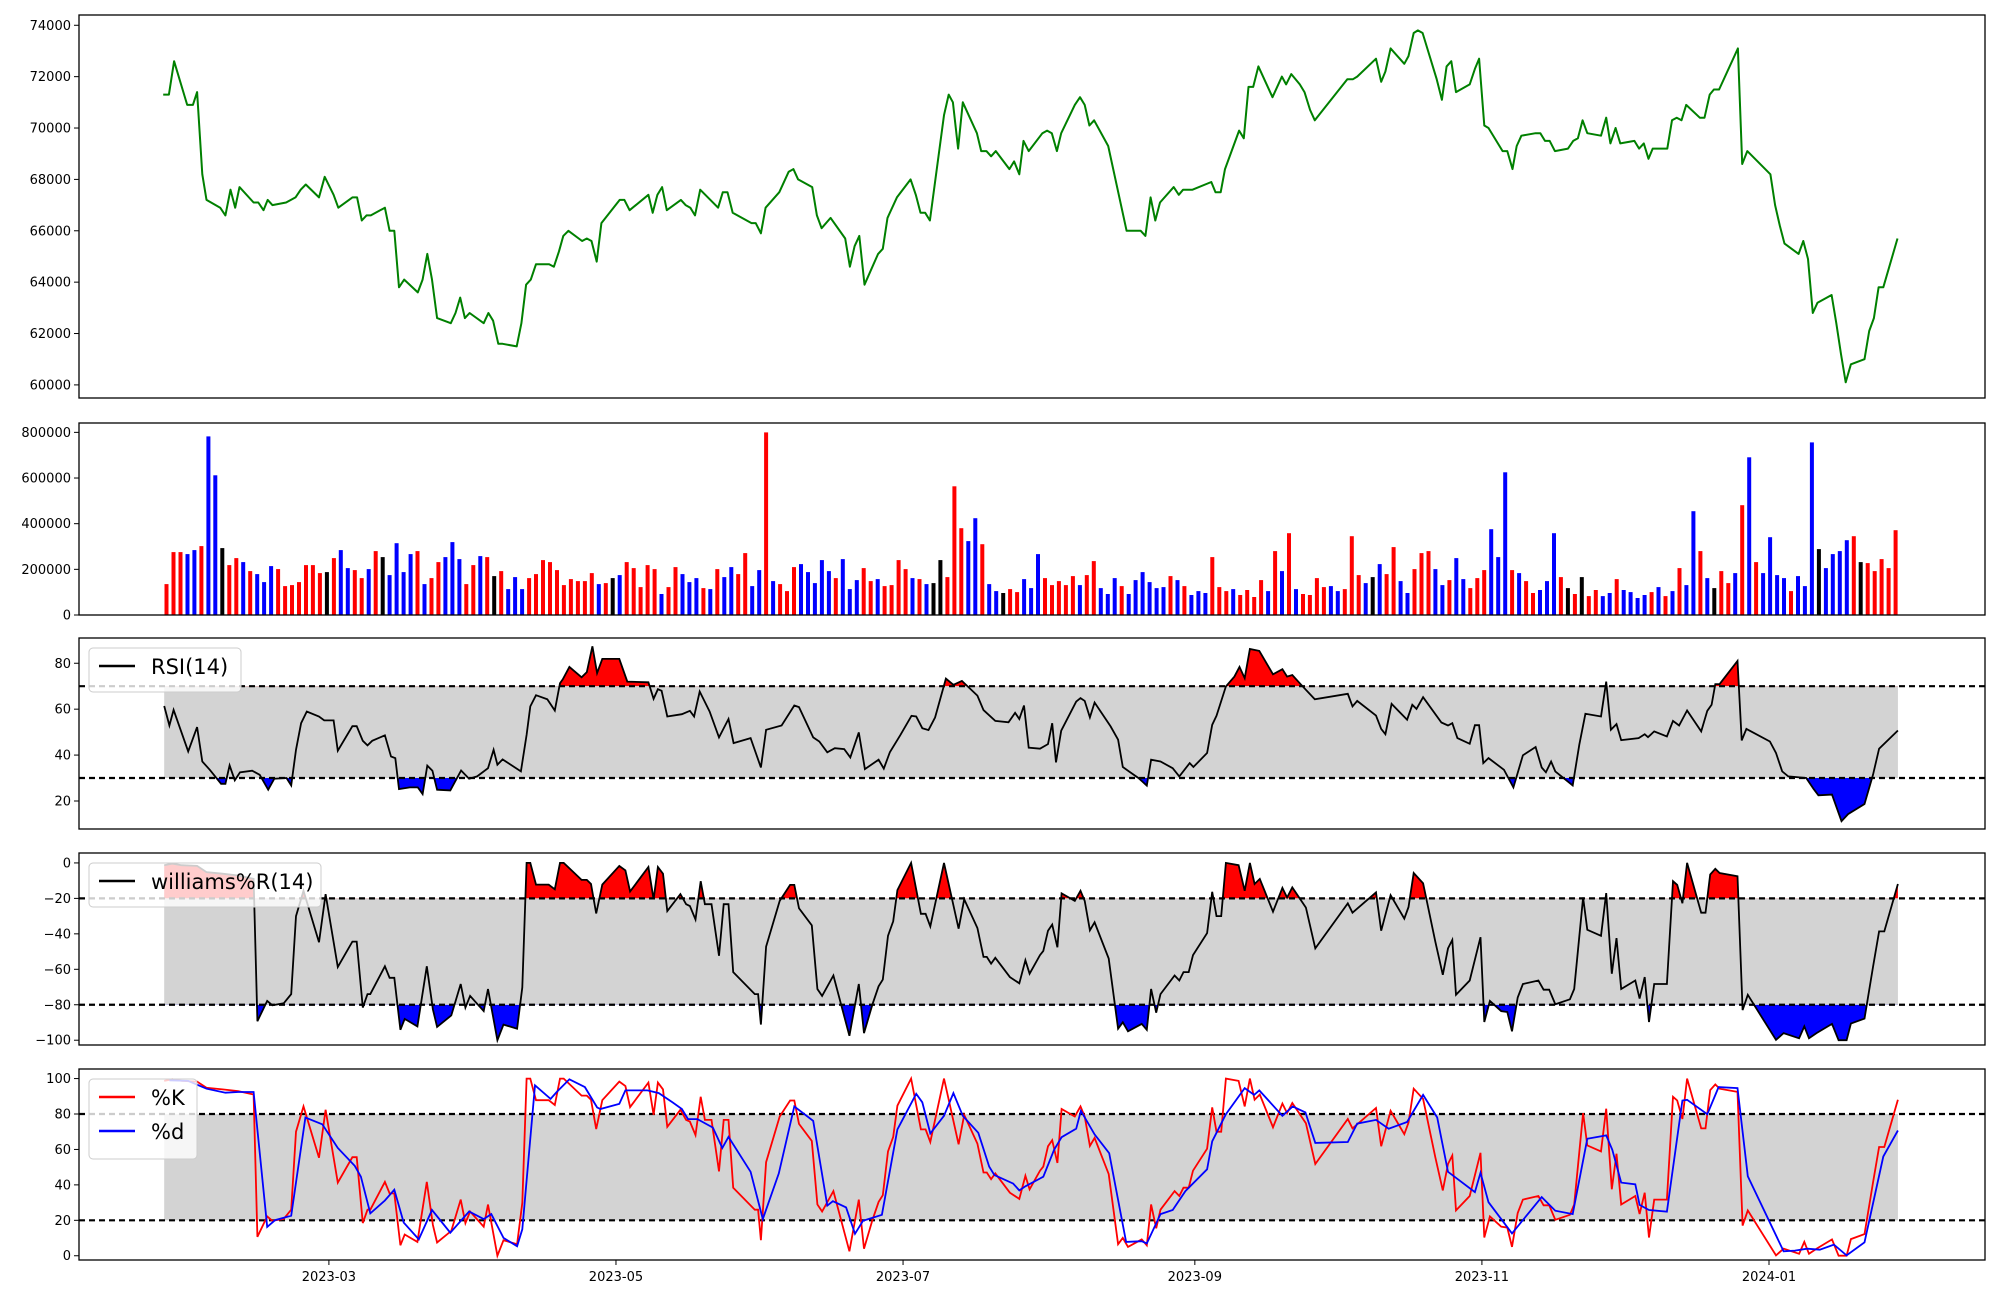  What do you see at coordinates (1032, 949) in the screenshot?
I see `axes-frame` at bounding box center [1032, 949].